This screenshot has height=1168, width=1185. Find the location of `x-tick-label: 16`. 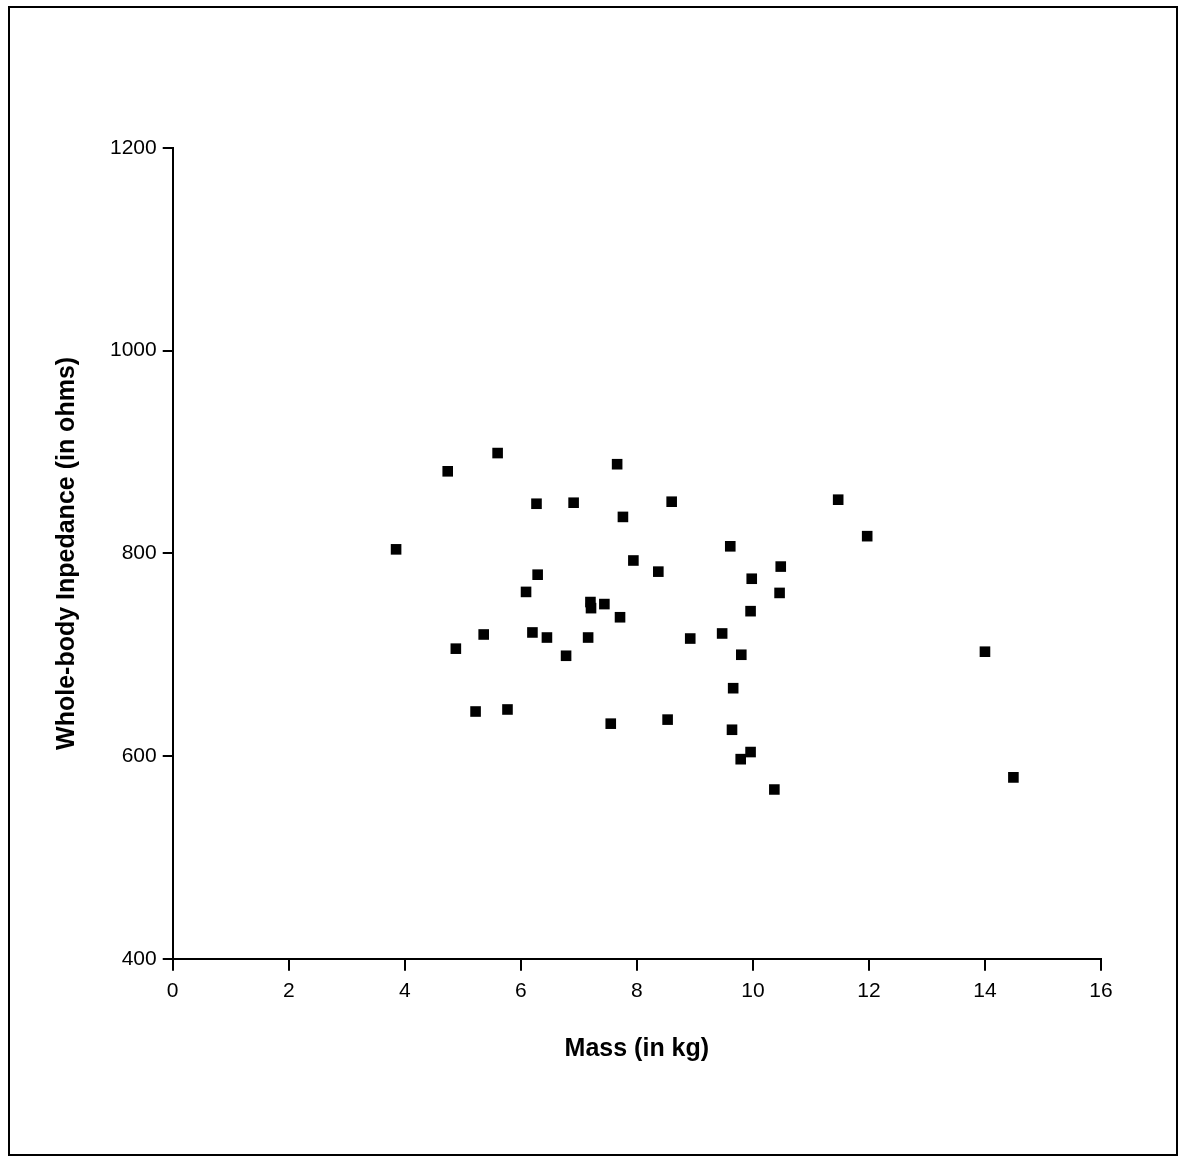

x-tick-label: 16 is located at coordinates (1101, 990).